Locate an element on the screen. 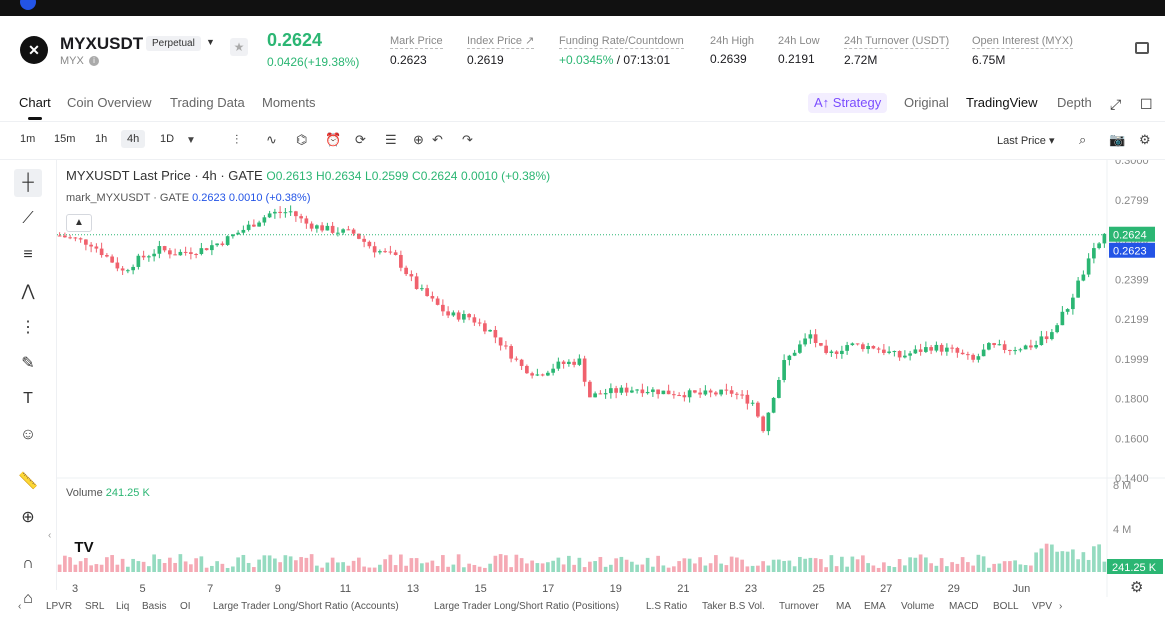 The height and width of the screenshot is (617, 1165). stat-label: Mark Price is located at coordinates (416, 42).